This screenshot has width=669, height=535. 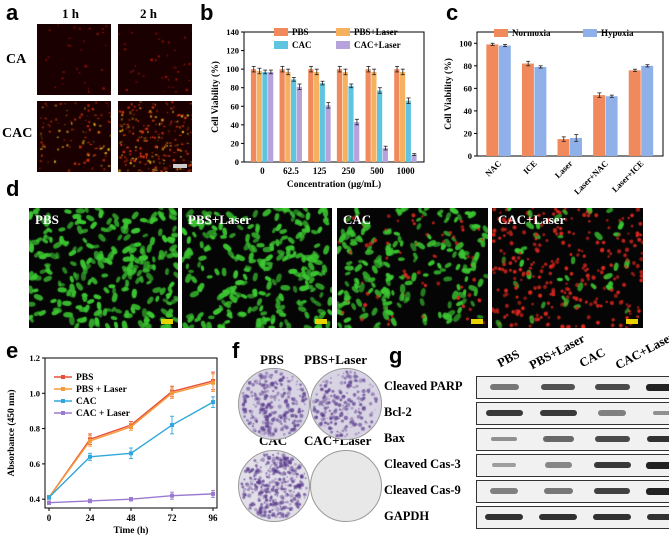 What do you see at coordinates (49, 518) in the screenshot?
I see `x-tick-label: 0` at bounding box center [49, 518].